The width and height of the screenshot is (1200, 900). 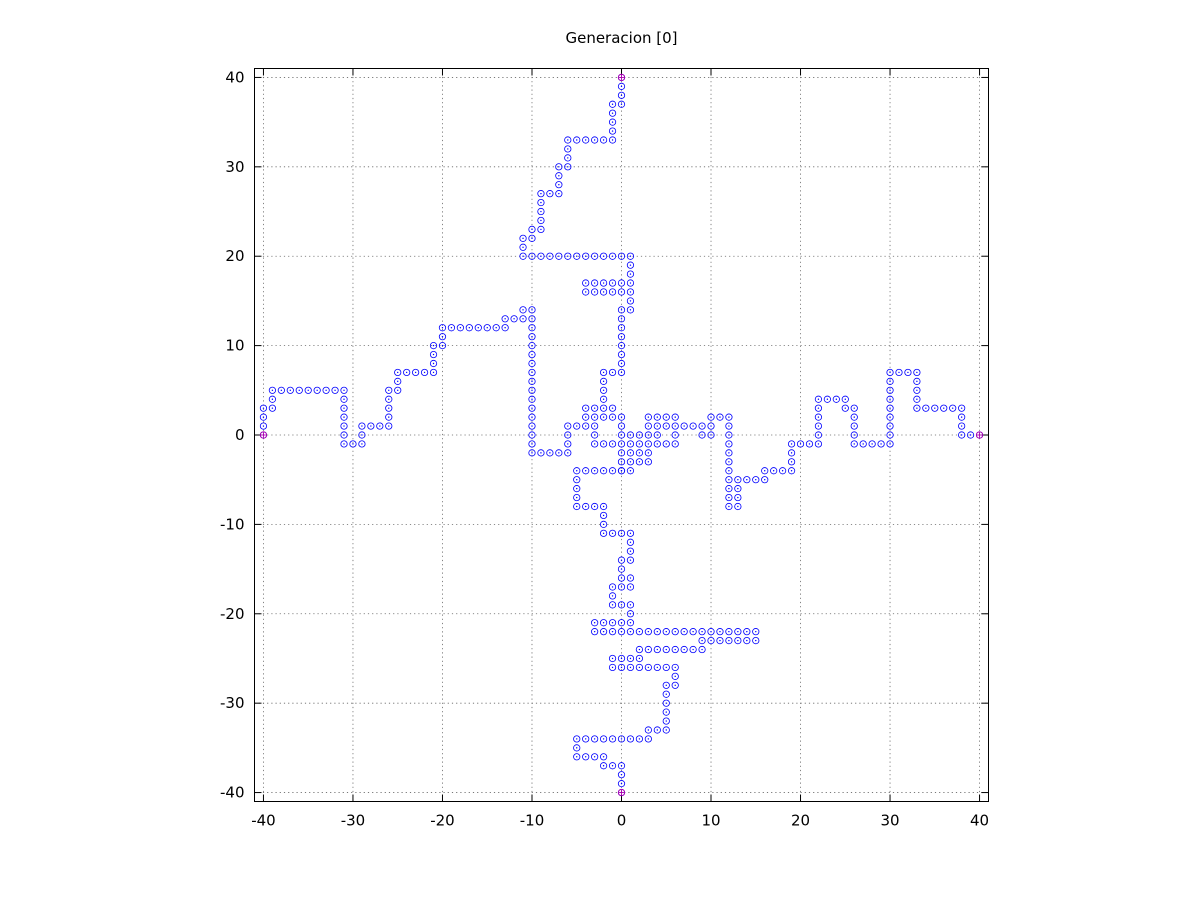 I want to click on x-tick-label: 30, so click(x=889, y=821).